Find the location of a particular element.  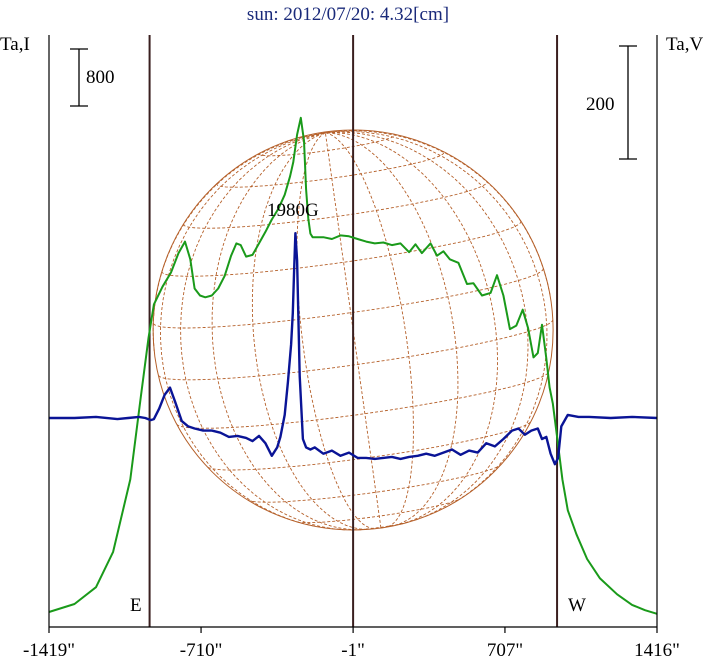

x-tick-label: -1" is located at coordinates (353, 650).